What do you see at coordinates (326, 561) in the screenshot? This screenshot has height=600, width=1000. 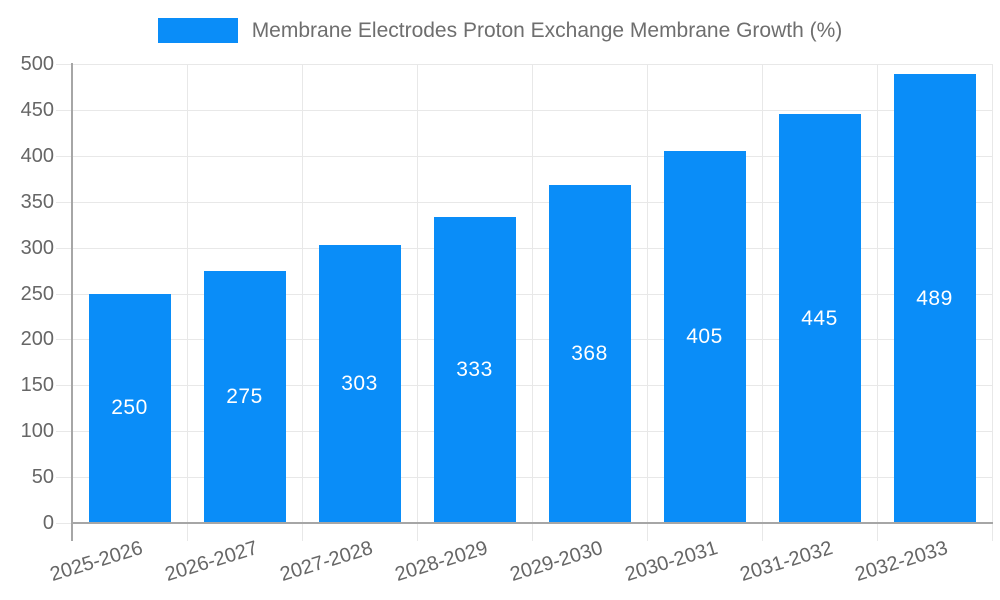 I see `x-axis-label: 2027-2028` at bounding box center [326, 561].